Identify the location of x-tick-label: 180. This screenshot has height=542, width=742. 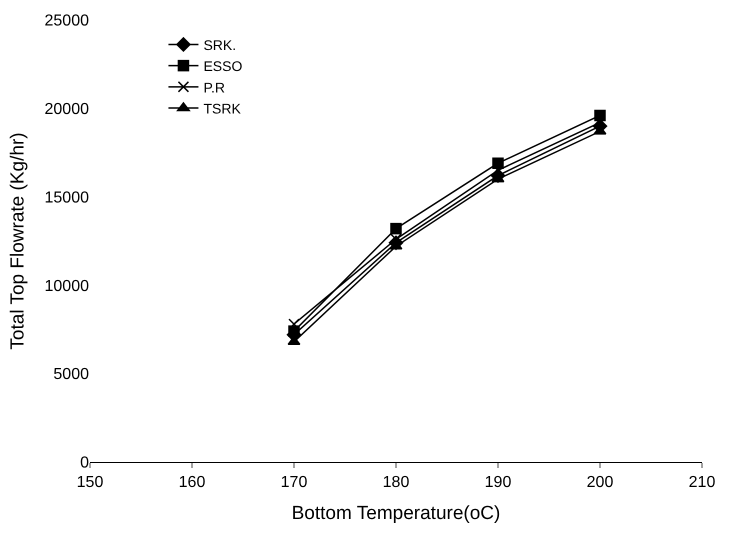
(396, 483).